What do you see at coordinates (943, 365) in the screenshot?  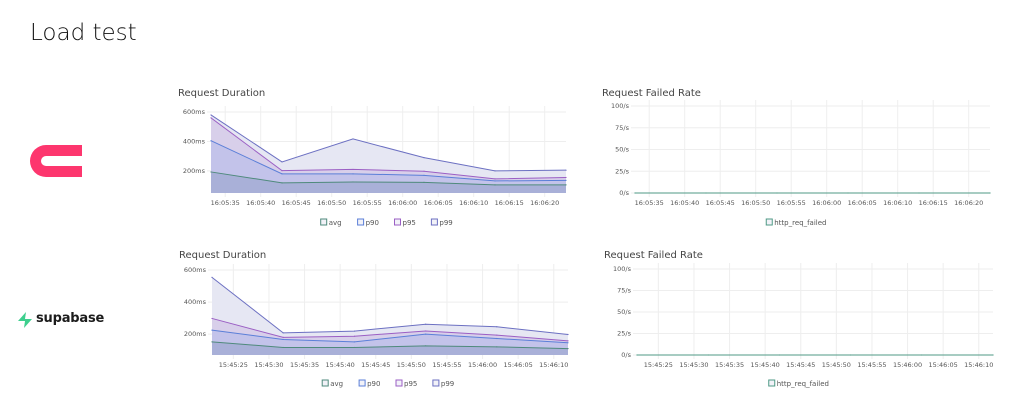 I see `x-tick-label: 15:46:05` at bounding box center [943, 365].